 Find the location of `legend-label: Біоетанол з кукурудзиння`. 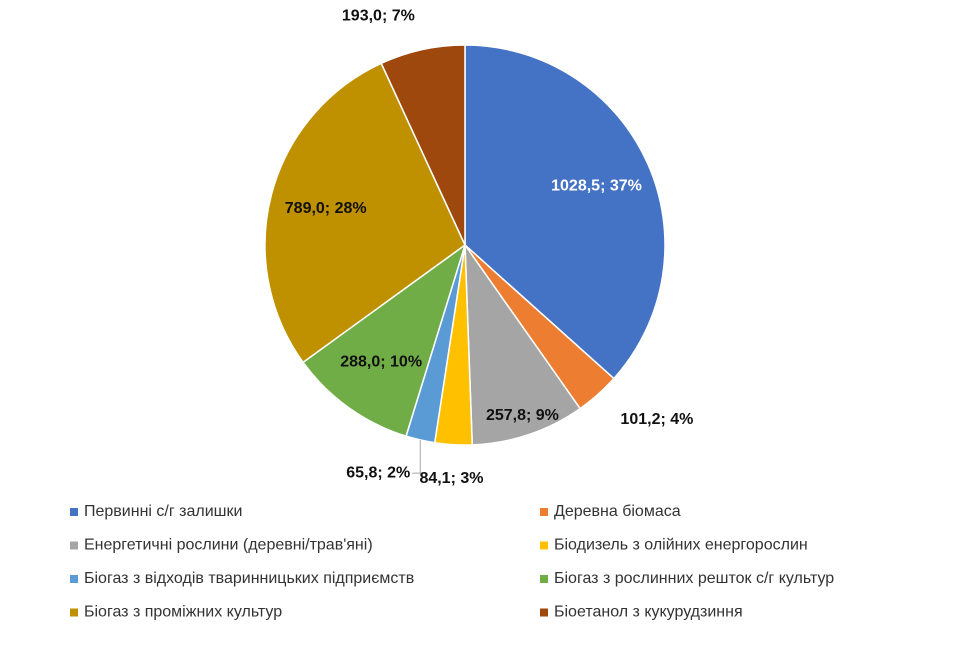

legend-label: Біоетанол з кукурудзиння is located at coordinates (648, 612).